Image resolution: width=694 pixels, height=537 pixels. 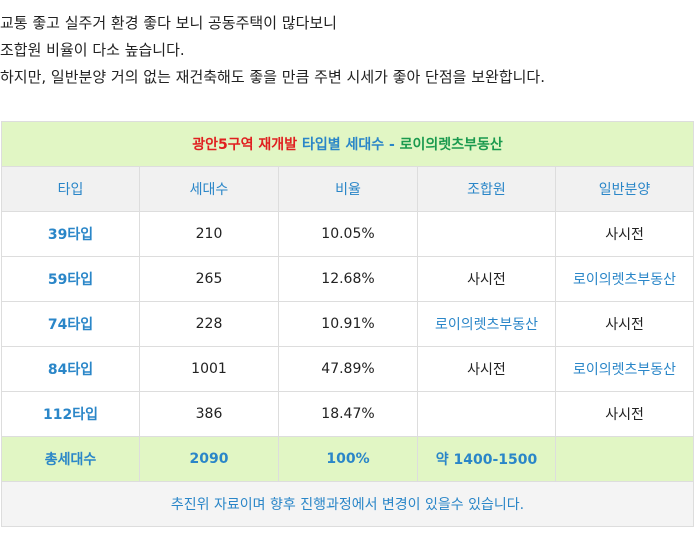 I want to click on cell-member-link: 로이의렛츠부동산, so click(x=486, y=324).